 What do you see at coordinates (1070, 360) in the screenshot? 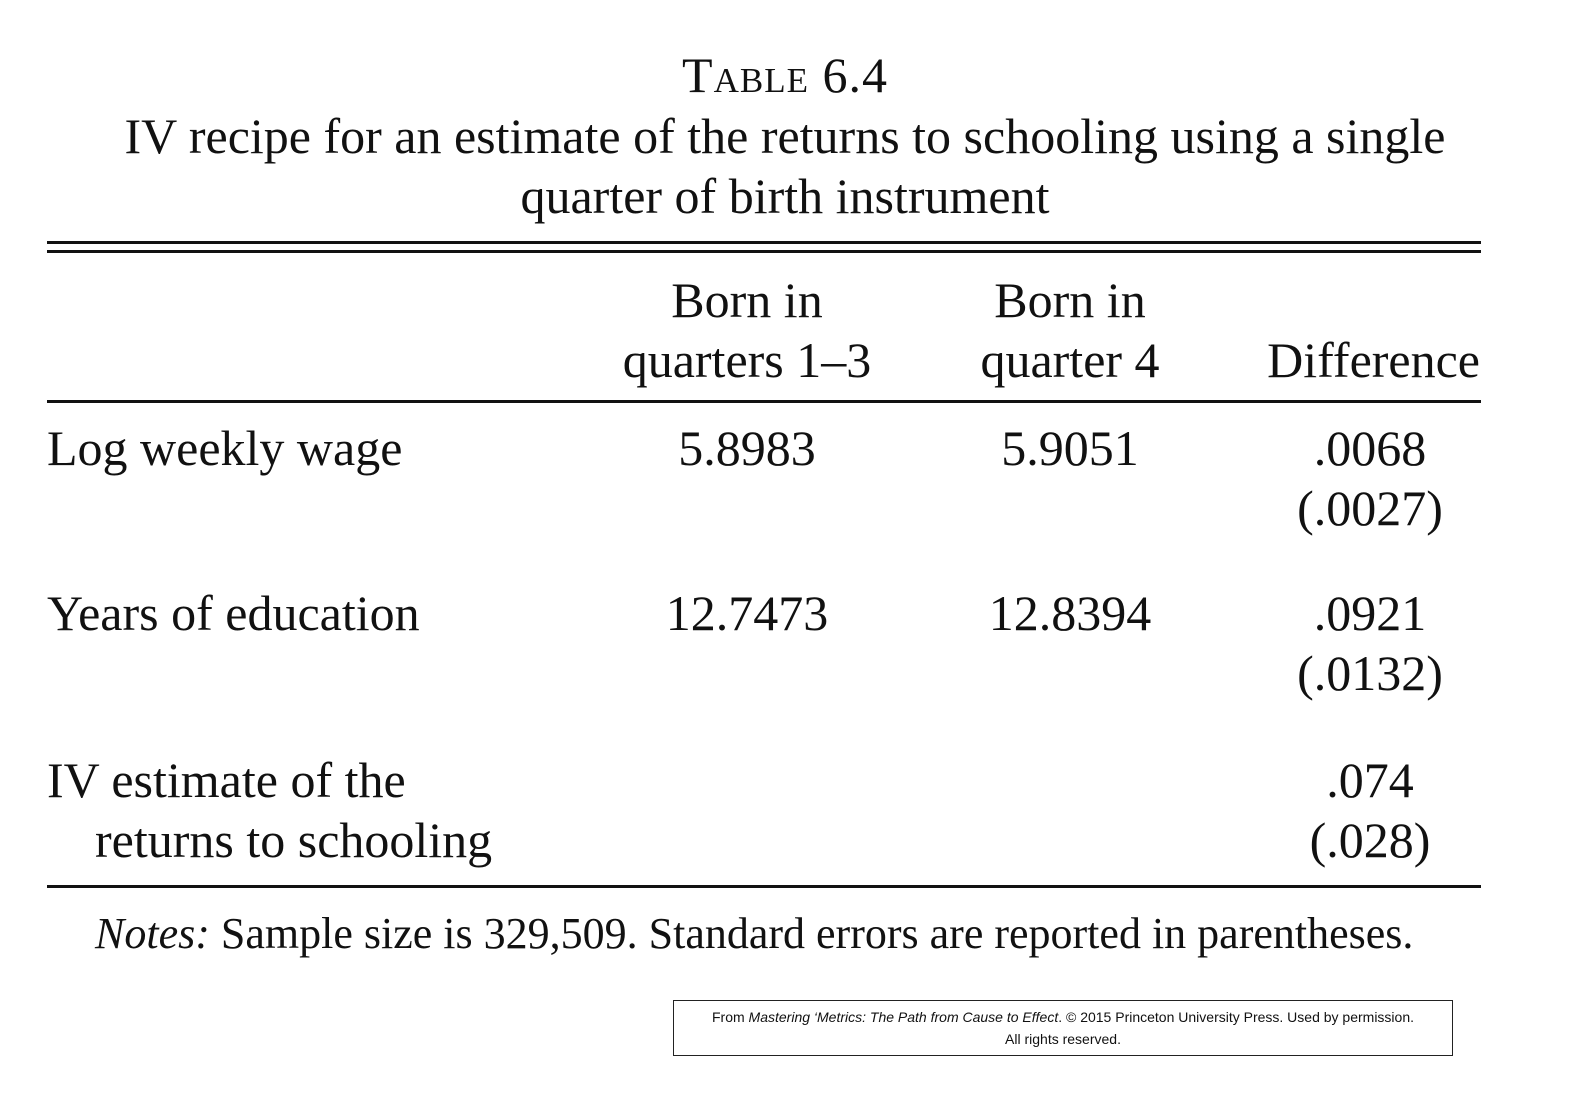
I see `column-header-line2: quarter 4` at bounding box center [1070, 360].